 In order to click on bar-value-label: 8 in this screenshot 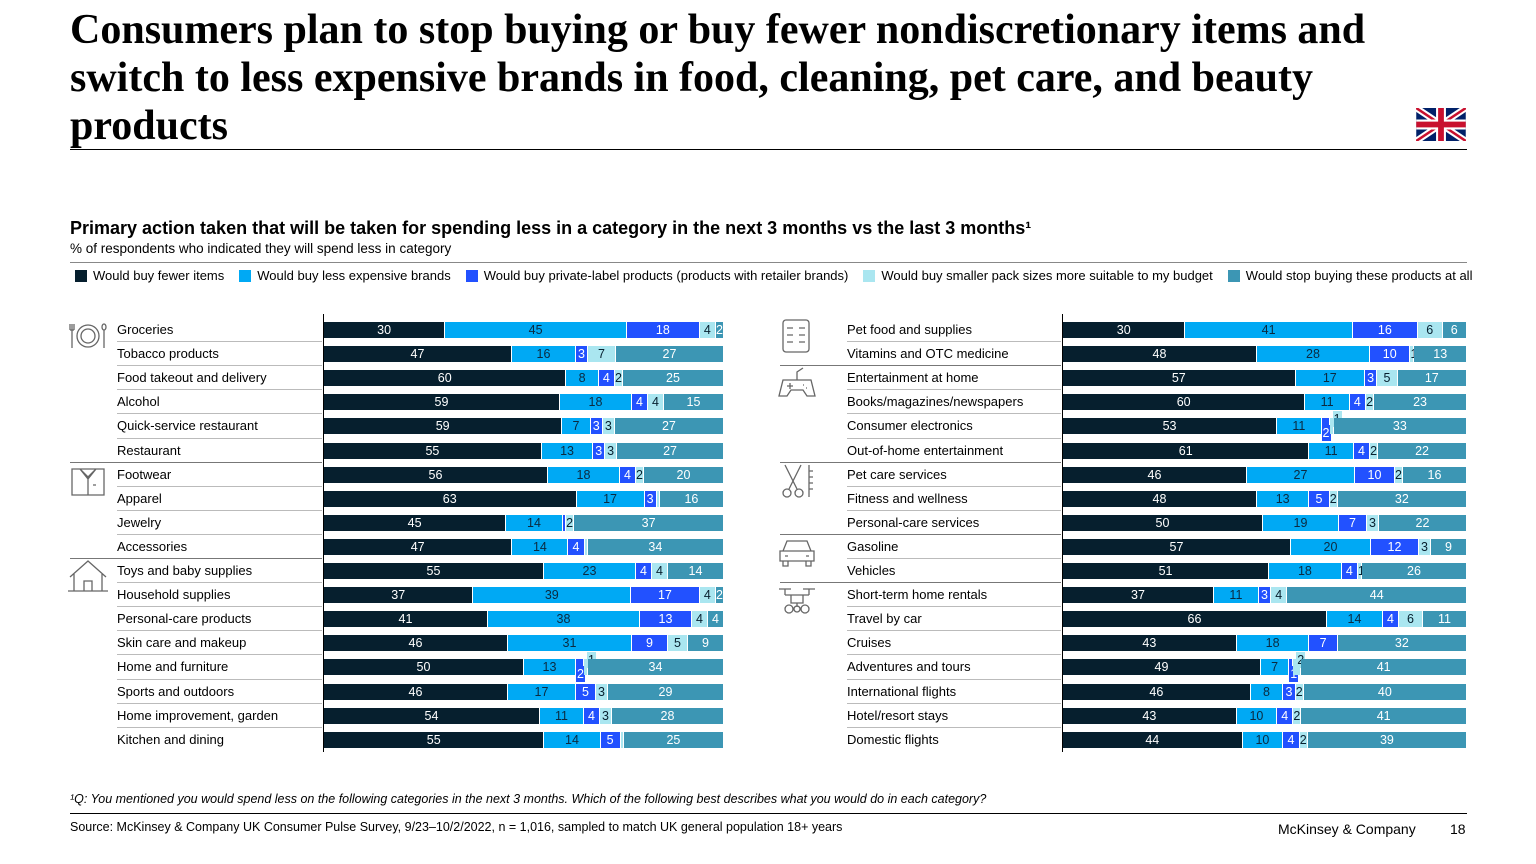, I will do `click(1266, 691)`.